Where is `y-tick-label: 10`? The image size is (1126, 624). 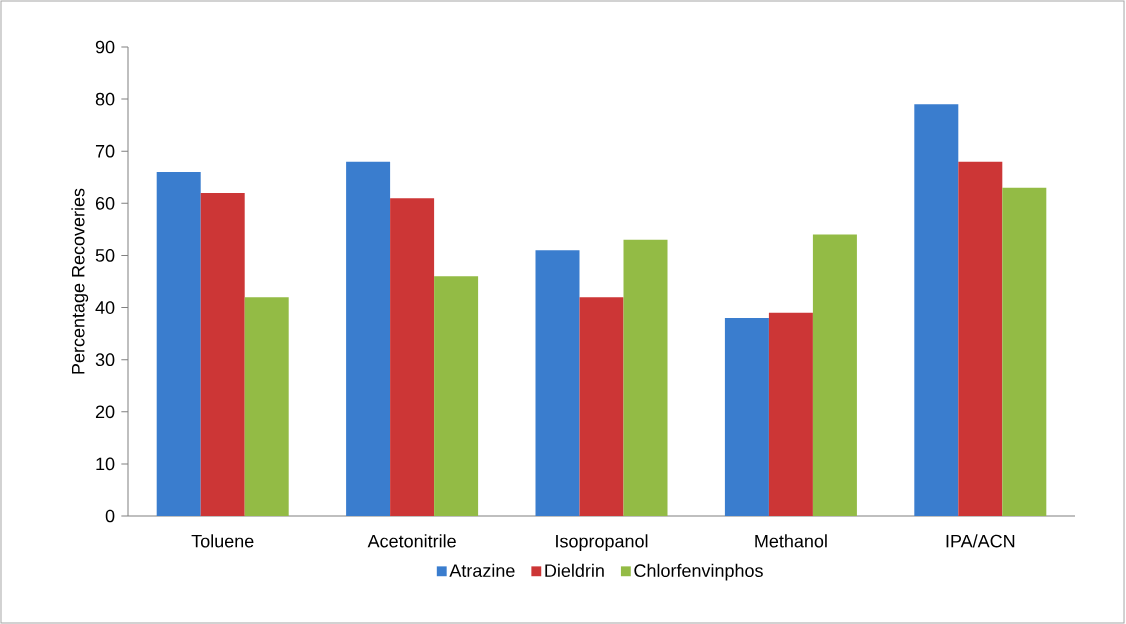 y-tick-label: 10 is located at coordinates (105, 464).